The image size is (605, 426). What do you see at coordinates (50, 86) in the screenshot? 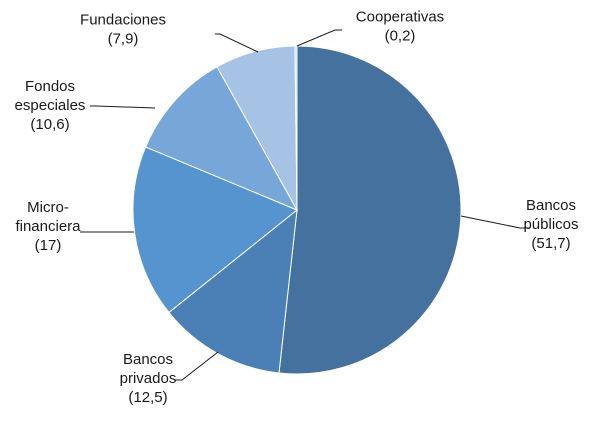
I see `data-label-line: Fondos` at bounding box center [50, 86].